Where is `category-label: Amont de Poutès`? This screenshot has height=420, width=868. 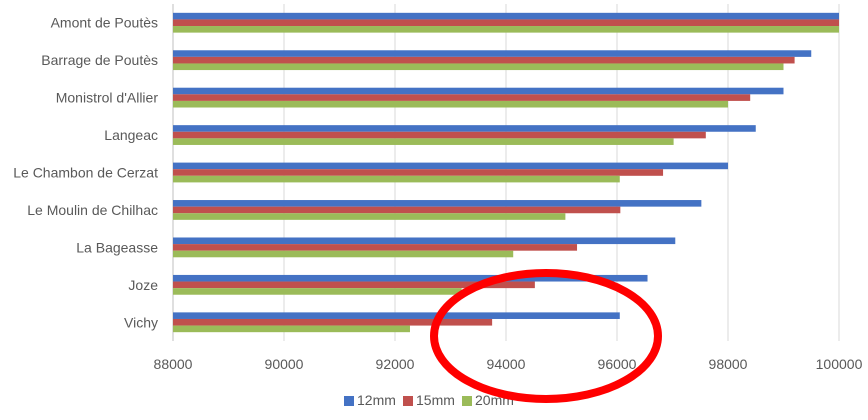
category-label: Amont de Poutès is located at coordinates (104, 23).